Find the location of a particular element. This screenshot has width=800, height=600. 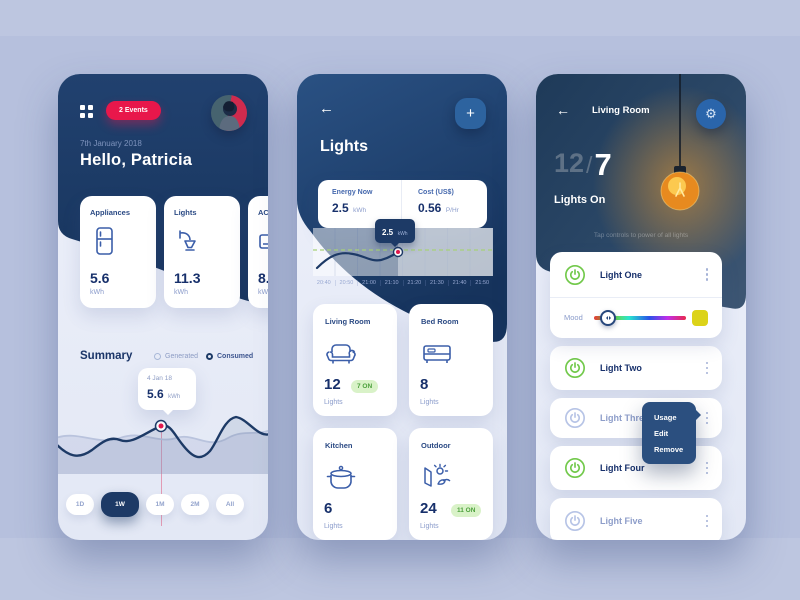

card-value: 11.3 is located at coordinates (187, 278).